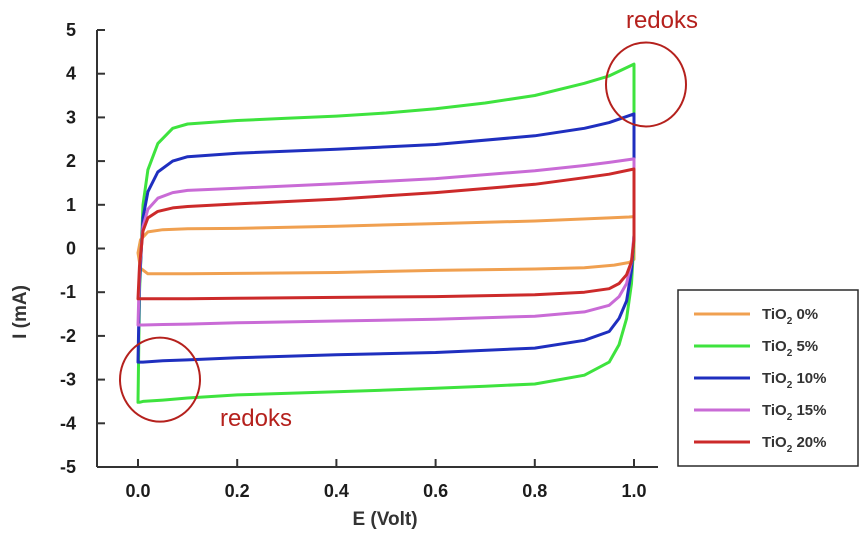 Image resolution: width=862 pixels, height=535 pixels. Describe the element at coordinates (71, 30) in the screenshot. I see `y-tick-label-0: 5` at that location.